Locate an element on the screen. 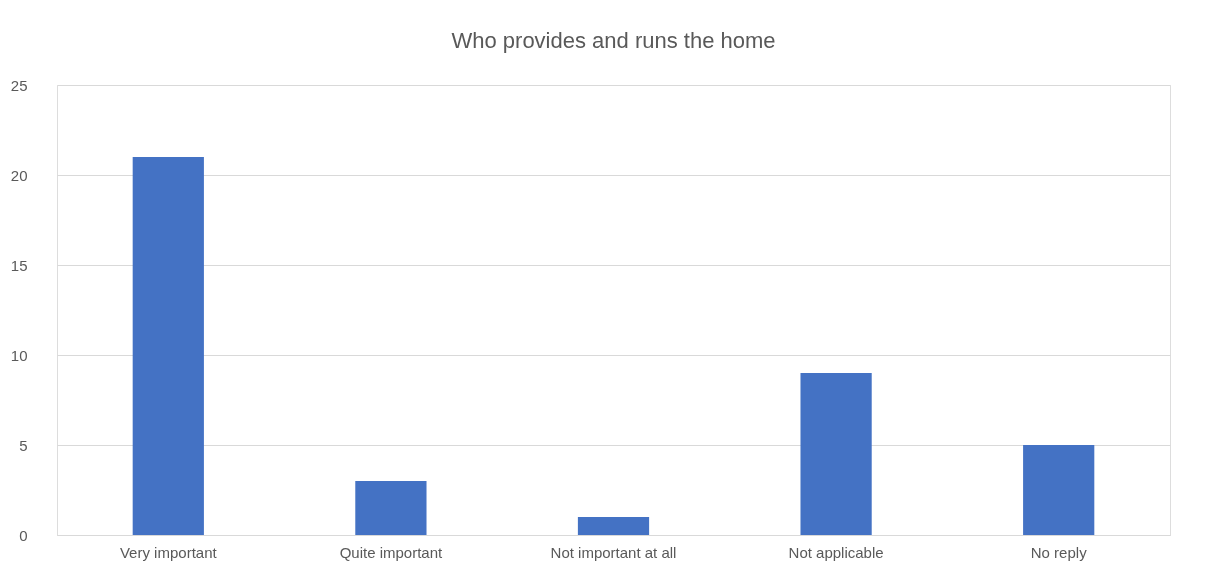 The image size is (1208, 581). y-tick-label: 5 is located at coordinates (23, 445).